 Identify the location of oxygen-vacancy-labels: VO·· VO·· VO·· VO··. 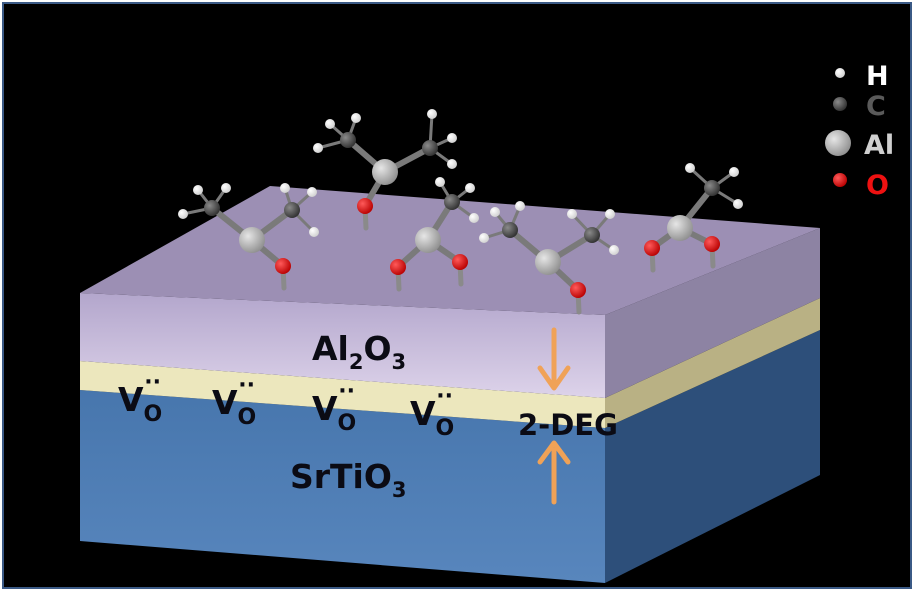
(286, 405).